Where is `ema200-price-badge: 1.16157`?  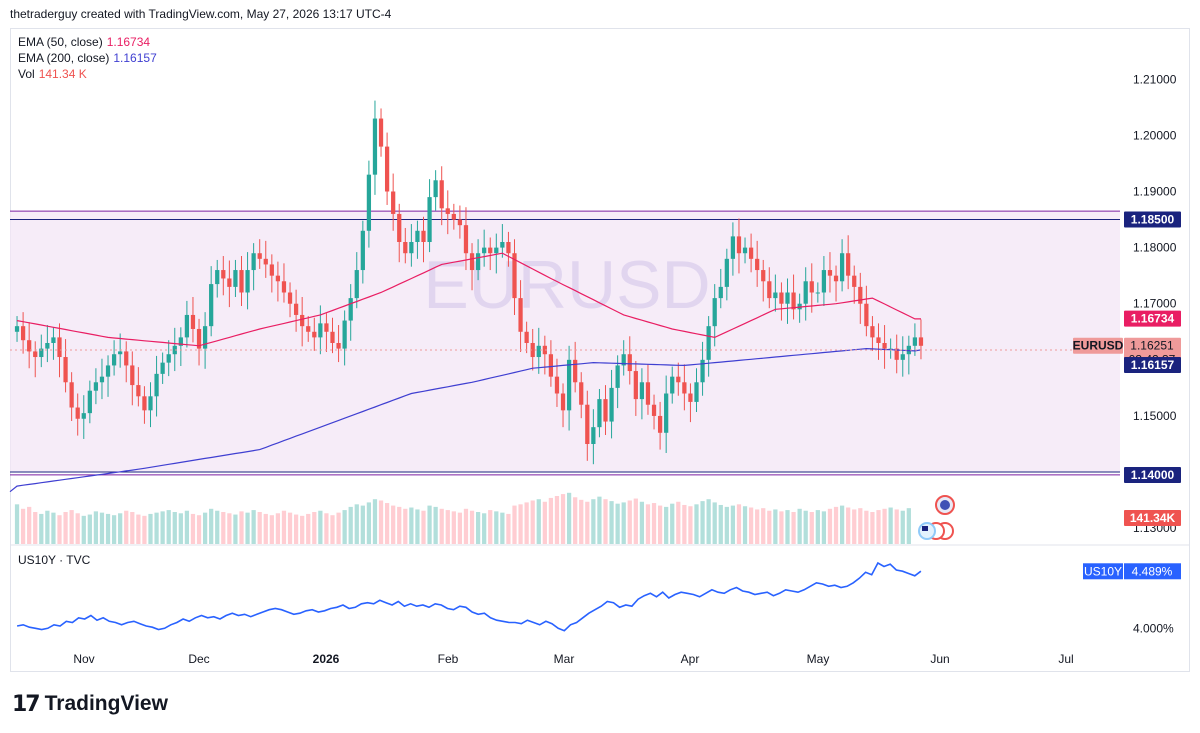
ema200-price-badge: 1.16157 is located at coordinates (1152, 365).